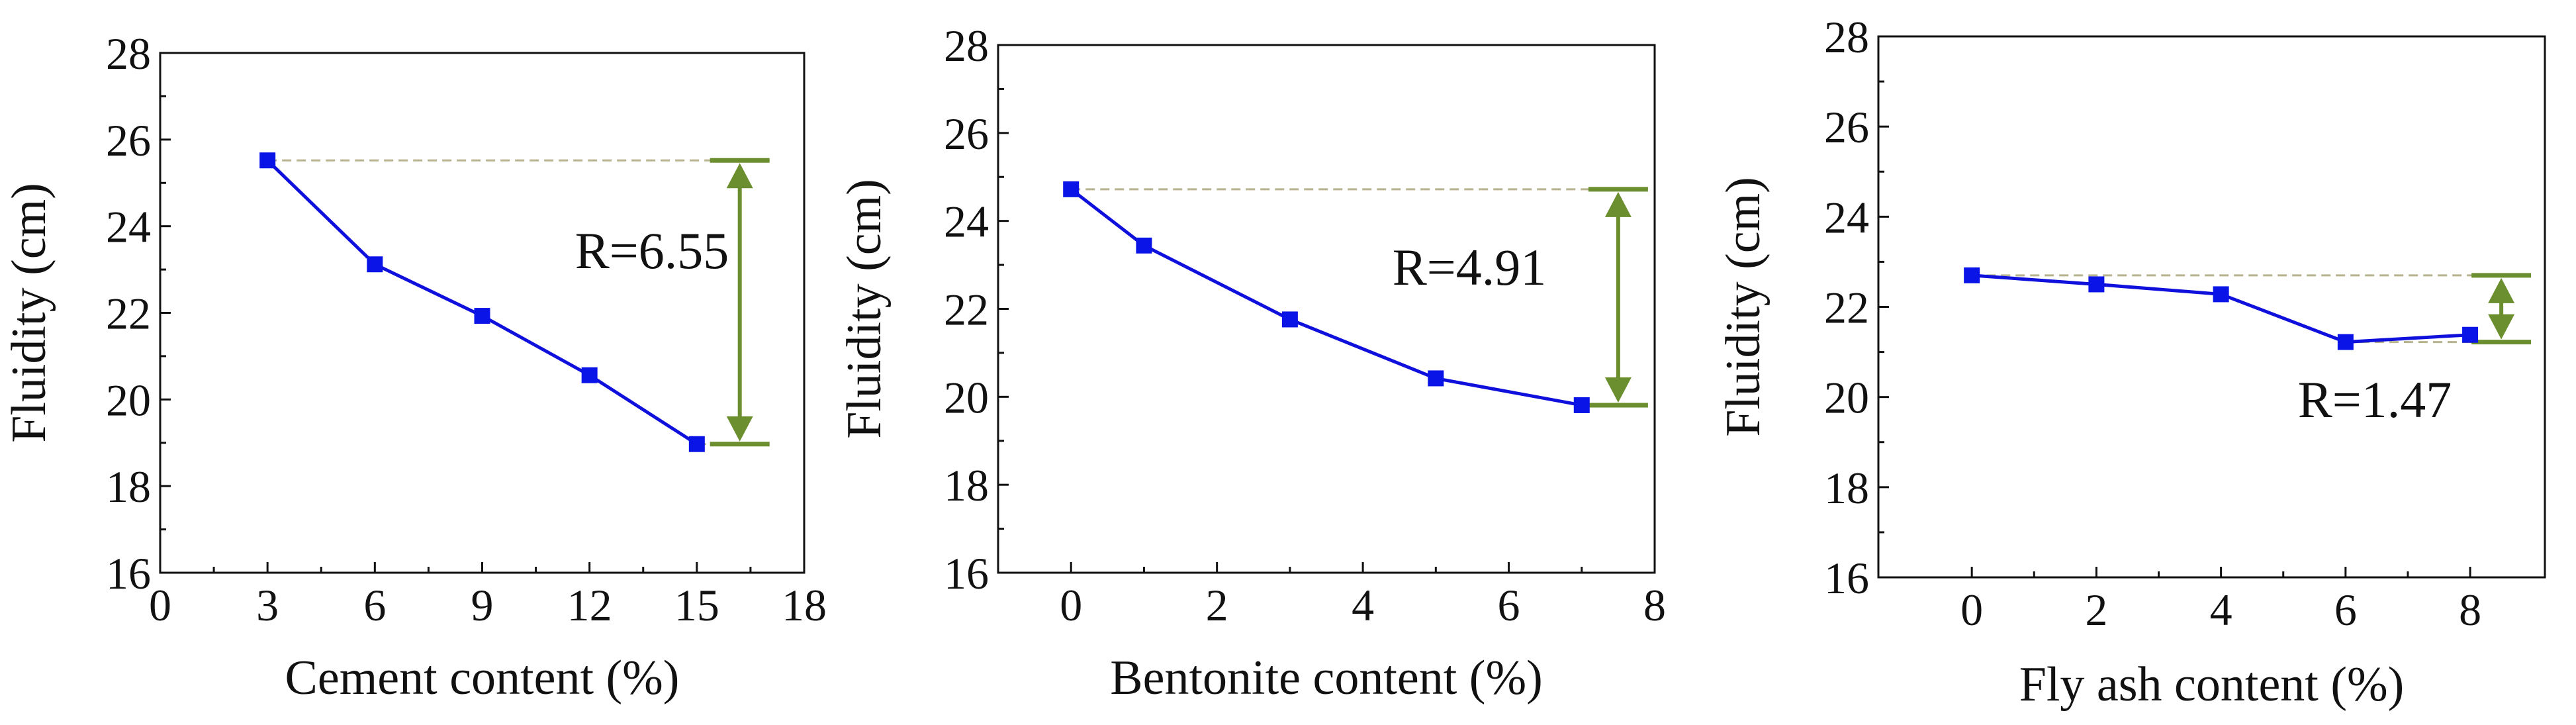 The image size is (2576, 725). Describe the element at coordinates (2221, 610) in the screenshot. I see `x-tick-label-3-2: 4` at that location.